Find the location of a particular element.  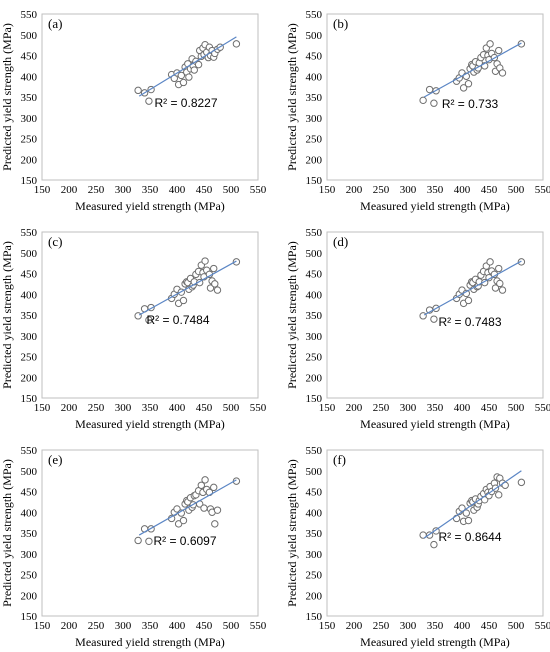

panel-label: (f) is located at coordinates (339, 459).